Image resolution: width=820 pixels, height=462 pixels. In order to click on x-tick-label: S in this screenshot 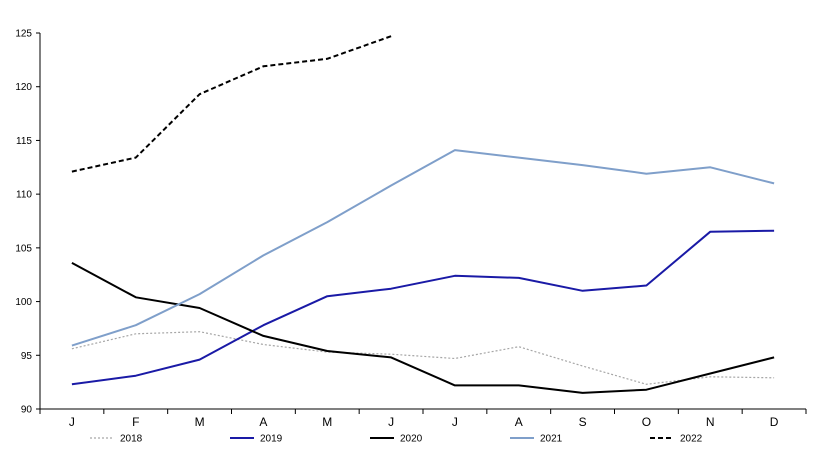, I will do `click(583, 422)`.